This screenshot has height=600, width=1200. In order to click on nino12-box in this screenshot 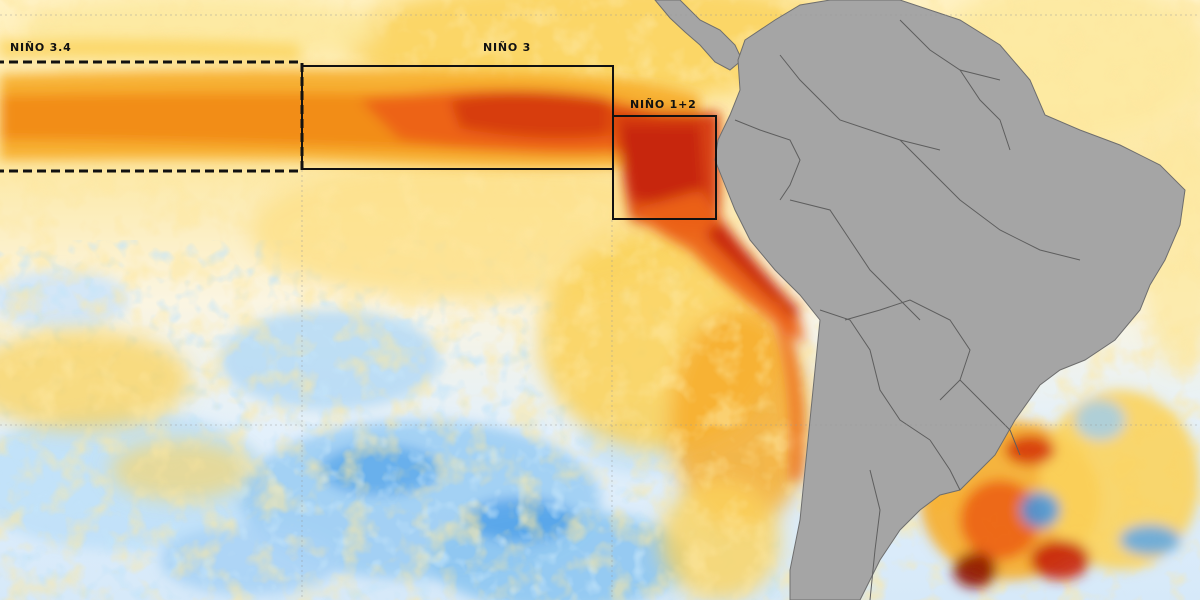, I will do `click(664, 167)`.